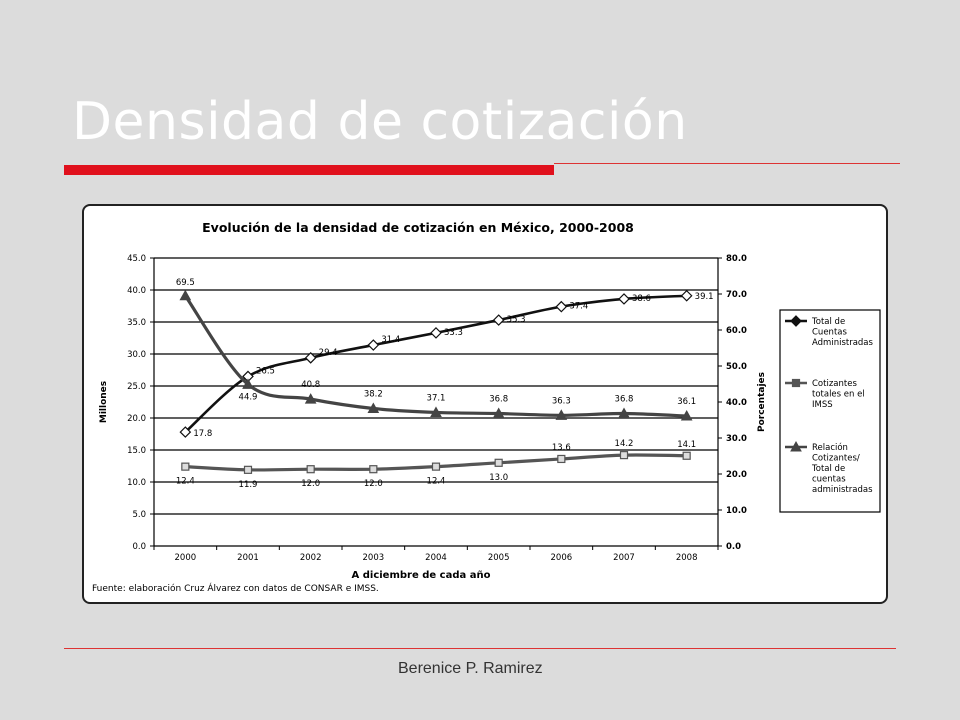  I want to click on data-label-cuentas-2006: 37.4, so click(578, 307).